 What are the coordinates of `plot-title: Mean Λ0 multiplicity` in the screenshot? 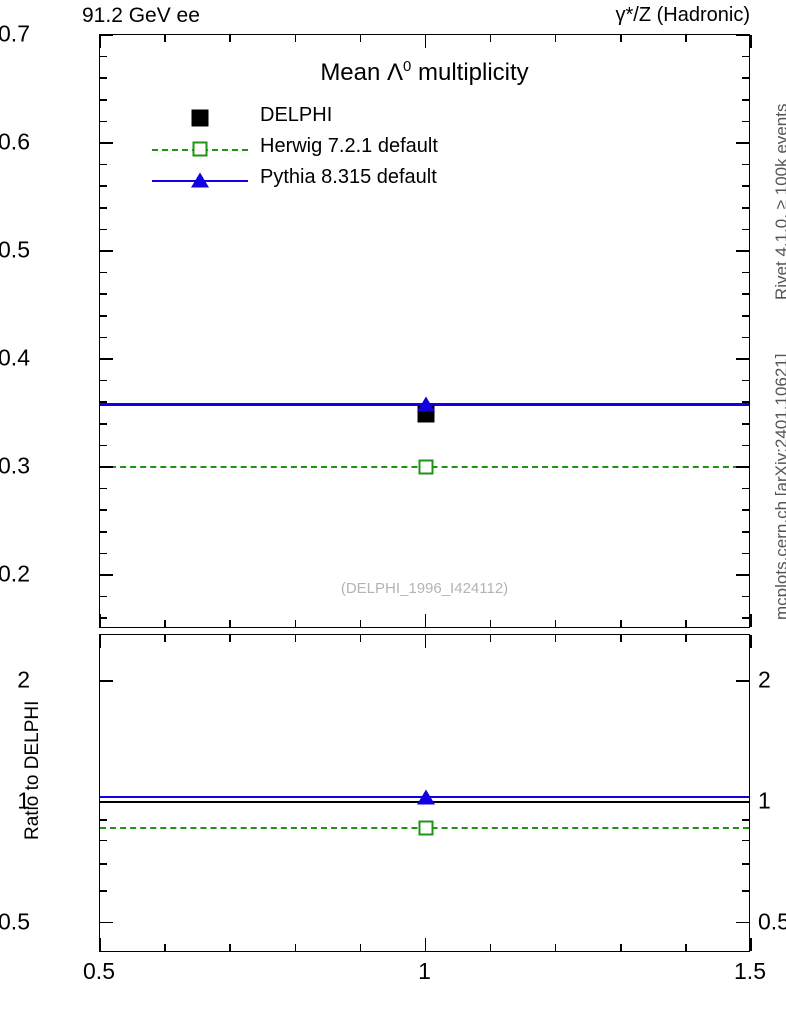 It's located at (424, 73).